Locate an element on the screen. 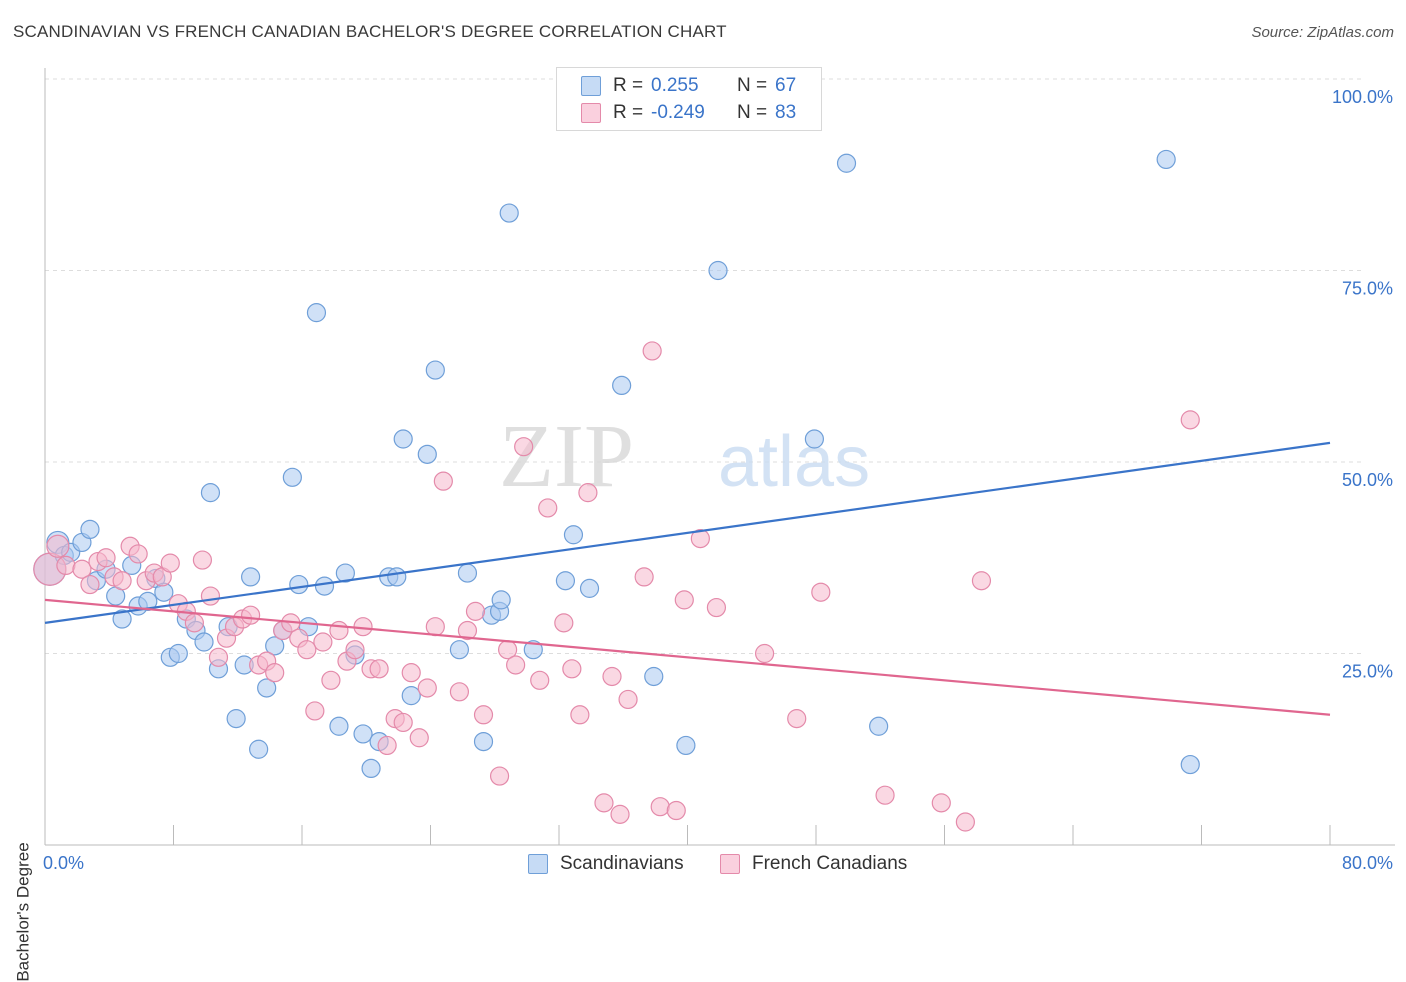  legend-swatch-pink is located at coordinates (591, 113).